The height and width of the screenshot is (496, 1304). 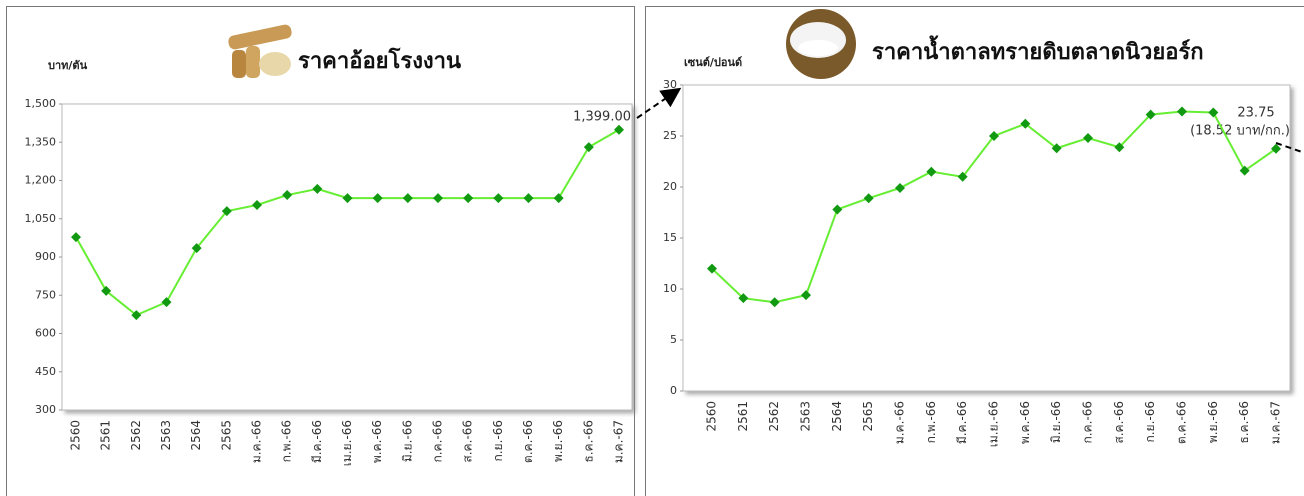 What do you see at coordinates (45, 409) in the screenshot?
I see `y-tick-label: 300` at bounding box center [45, 409].